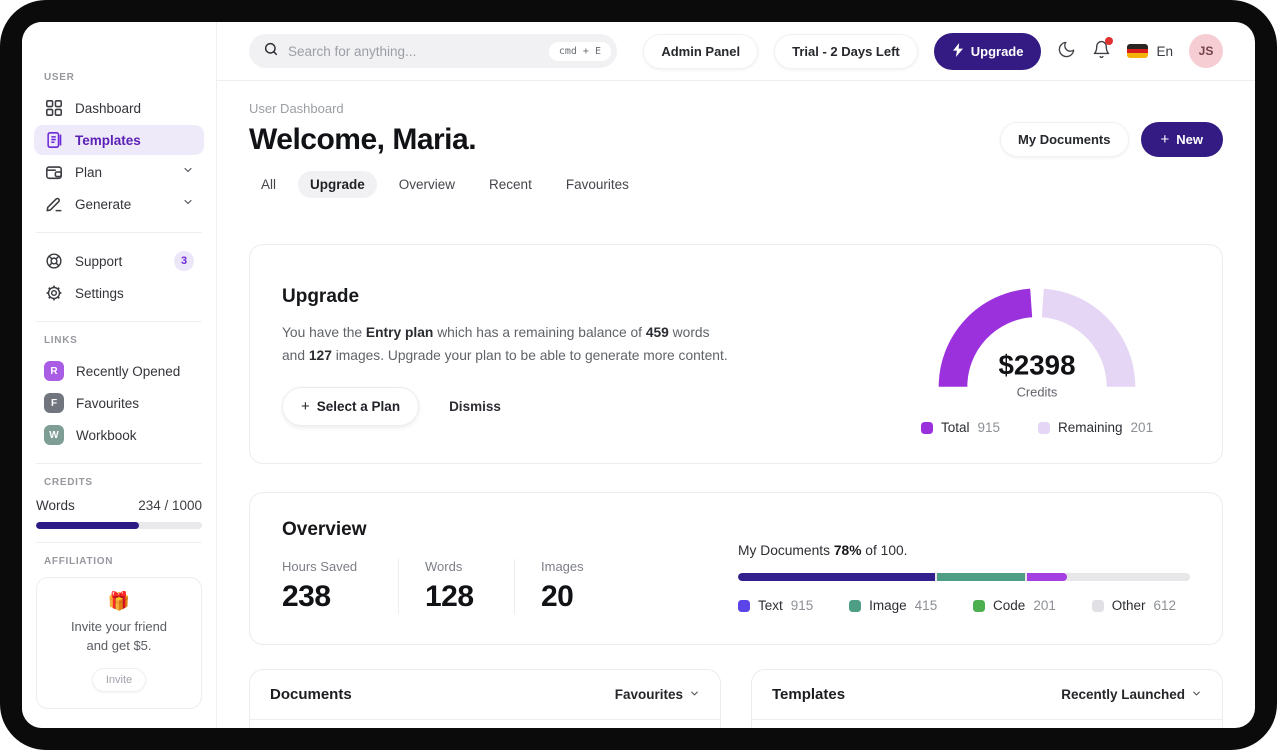 The height and width of the screenshot is (750, 1277). I want to click on chevron-down-icon, so click(188, 172).